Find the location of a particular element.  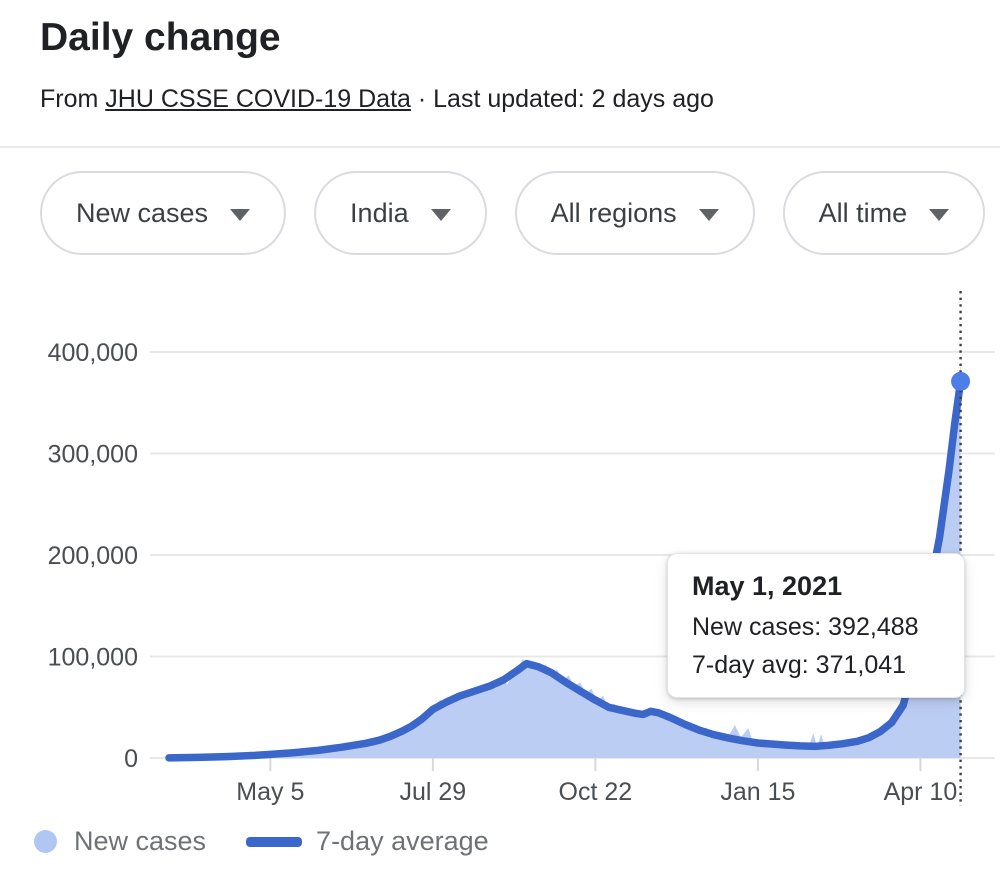

filter-pill-all-regions: All regions is located at coordinates (634, 213).